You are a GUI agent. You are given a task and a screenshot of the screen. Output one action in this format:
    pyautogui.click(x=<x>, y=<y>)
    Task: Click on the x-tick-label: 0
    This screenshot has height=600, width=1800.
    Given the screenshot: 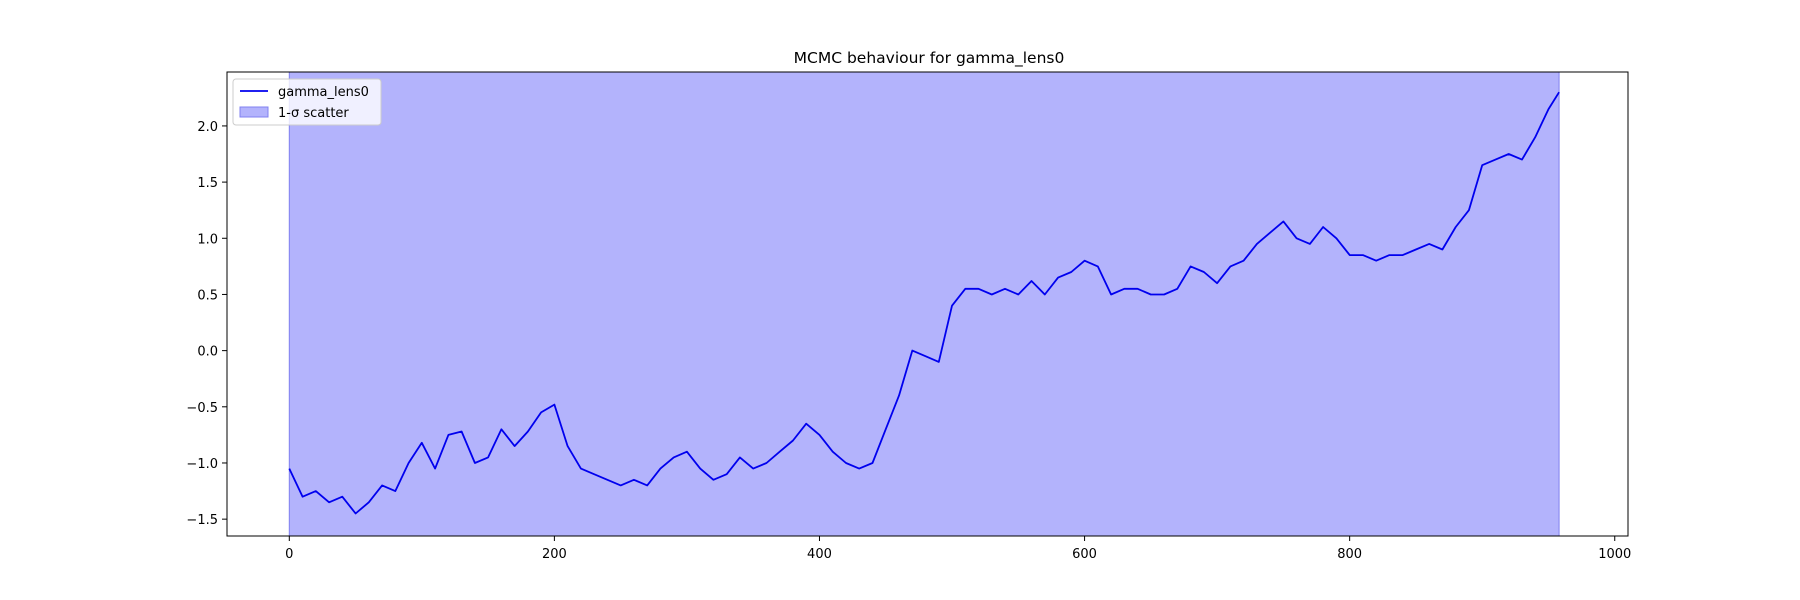 What is the action you would take?
    pyautogui.click(x=289, y=554)
    